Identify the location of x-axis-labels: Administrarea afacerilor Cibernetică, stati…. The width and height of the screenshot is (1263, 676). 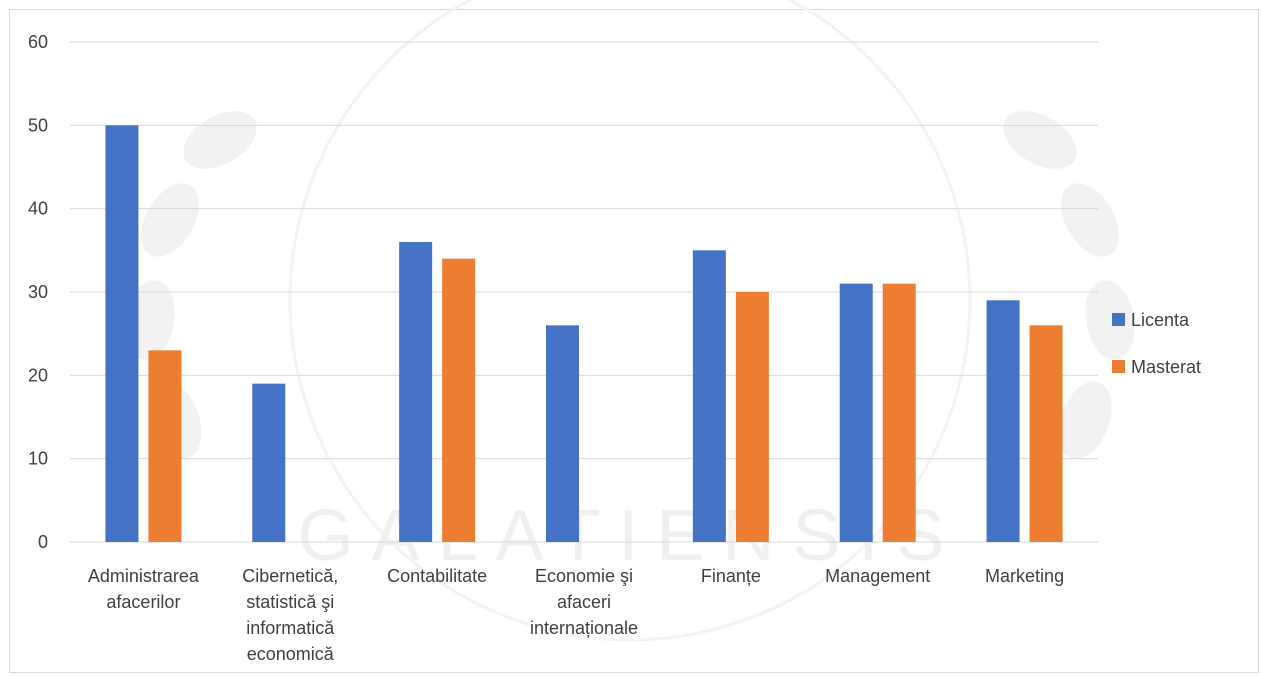
(576, 615).